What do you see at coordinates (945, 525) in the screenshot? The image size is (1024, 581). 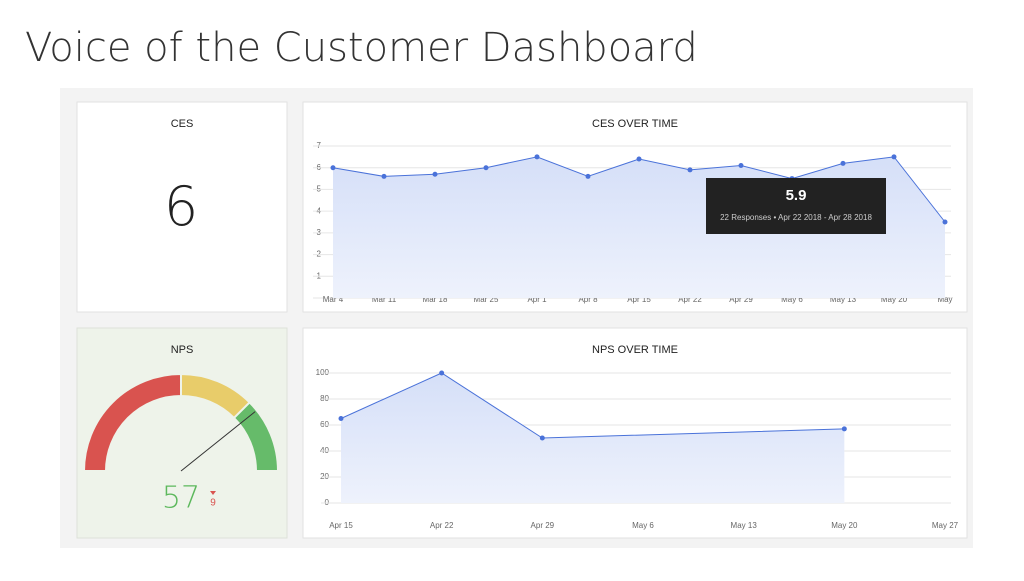 I see `x-tick-label: May 27` at bounding box center [945, 525].